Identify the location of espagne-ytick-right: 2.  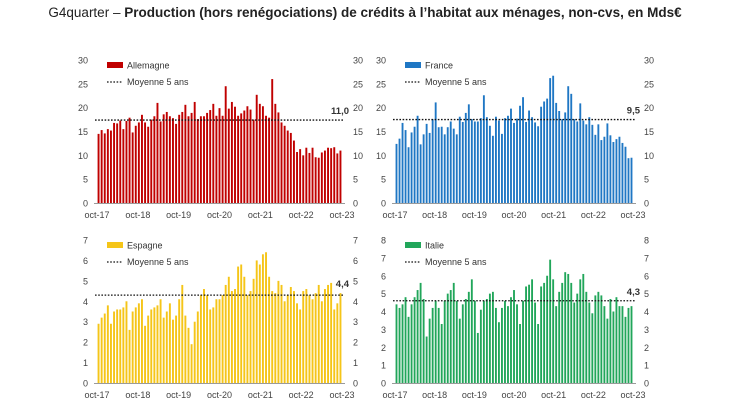
(355, 343).